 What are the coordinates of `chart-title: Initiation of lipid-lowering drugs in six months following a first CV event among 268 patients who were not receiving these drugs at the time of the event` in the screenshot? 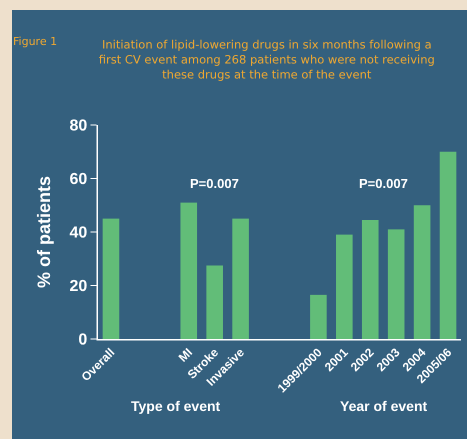 It's located at (266, 60).